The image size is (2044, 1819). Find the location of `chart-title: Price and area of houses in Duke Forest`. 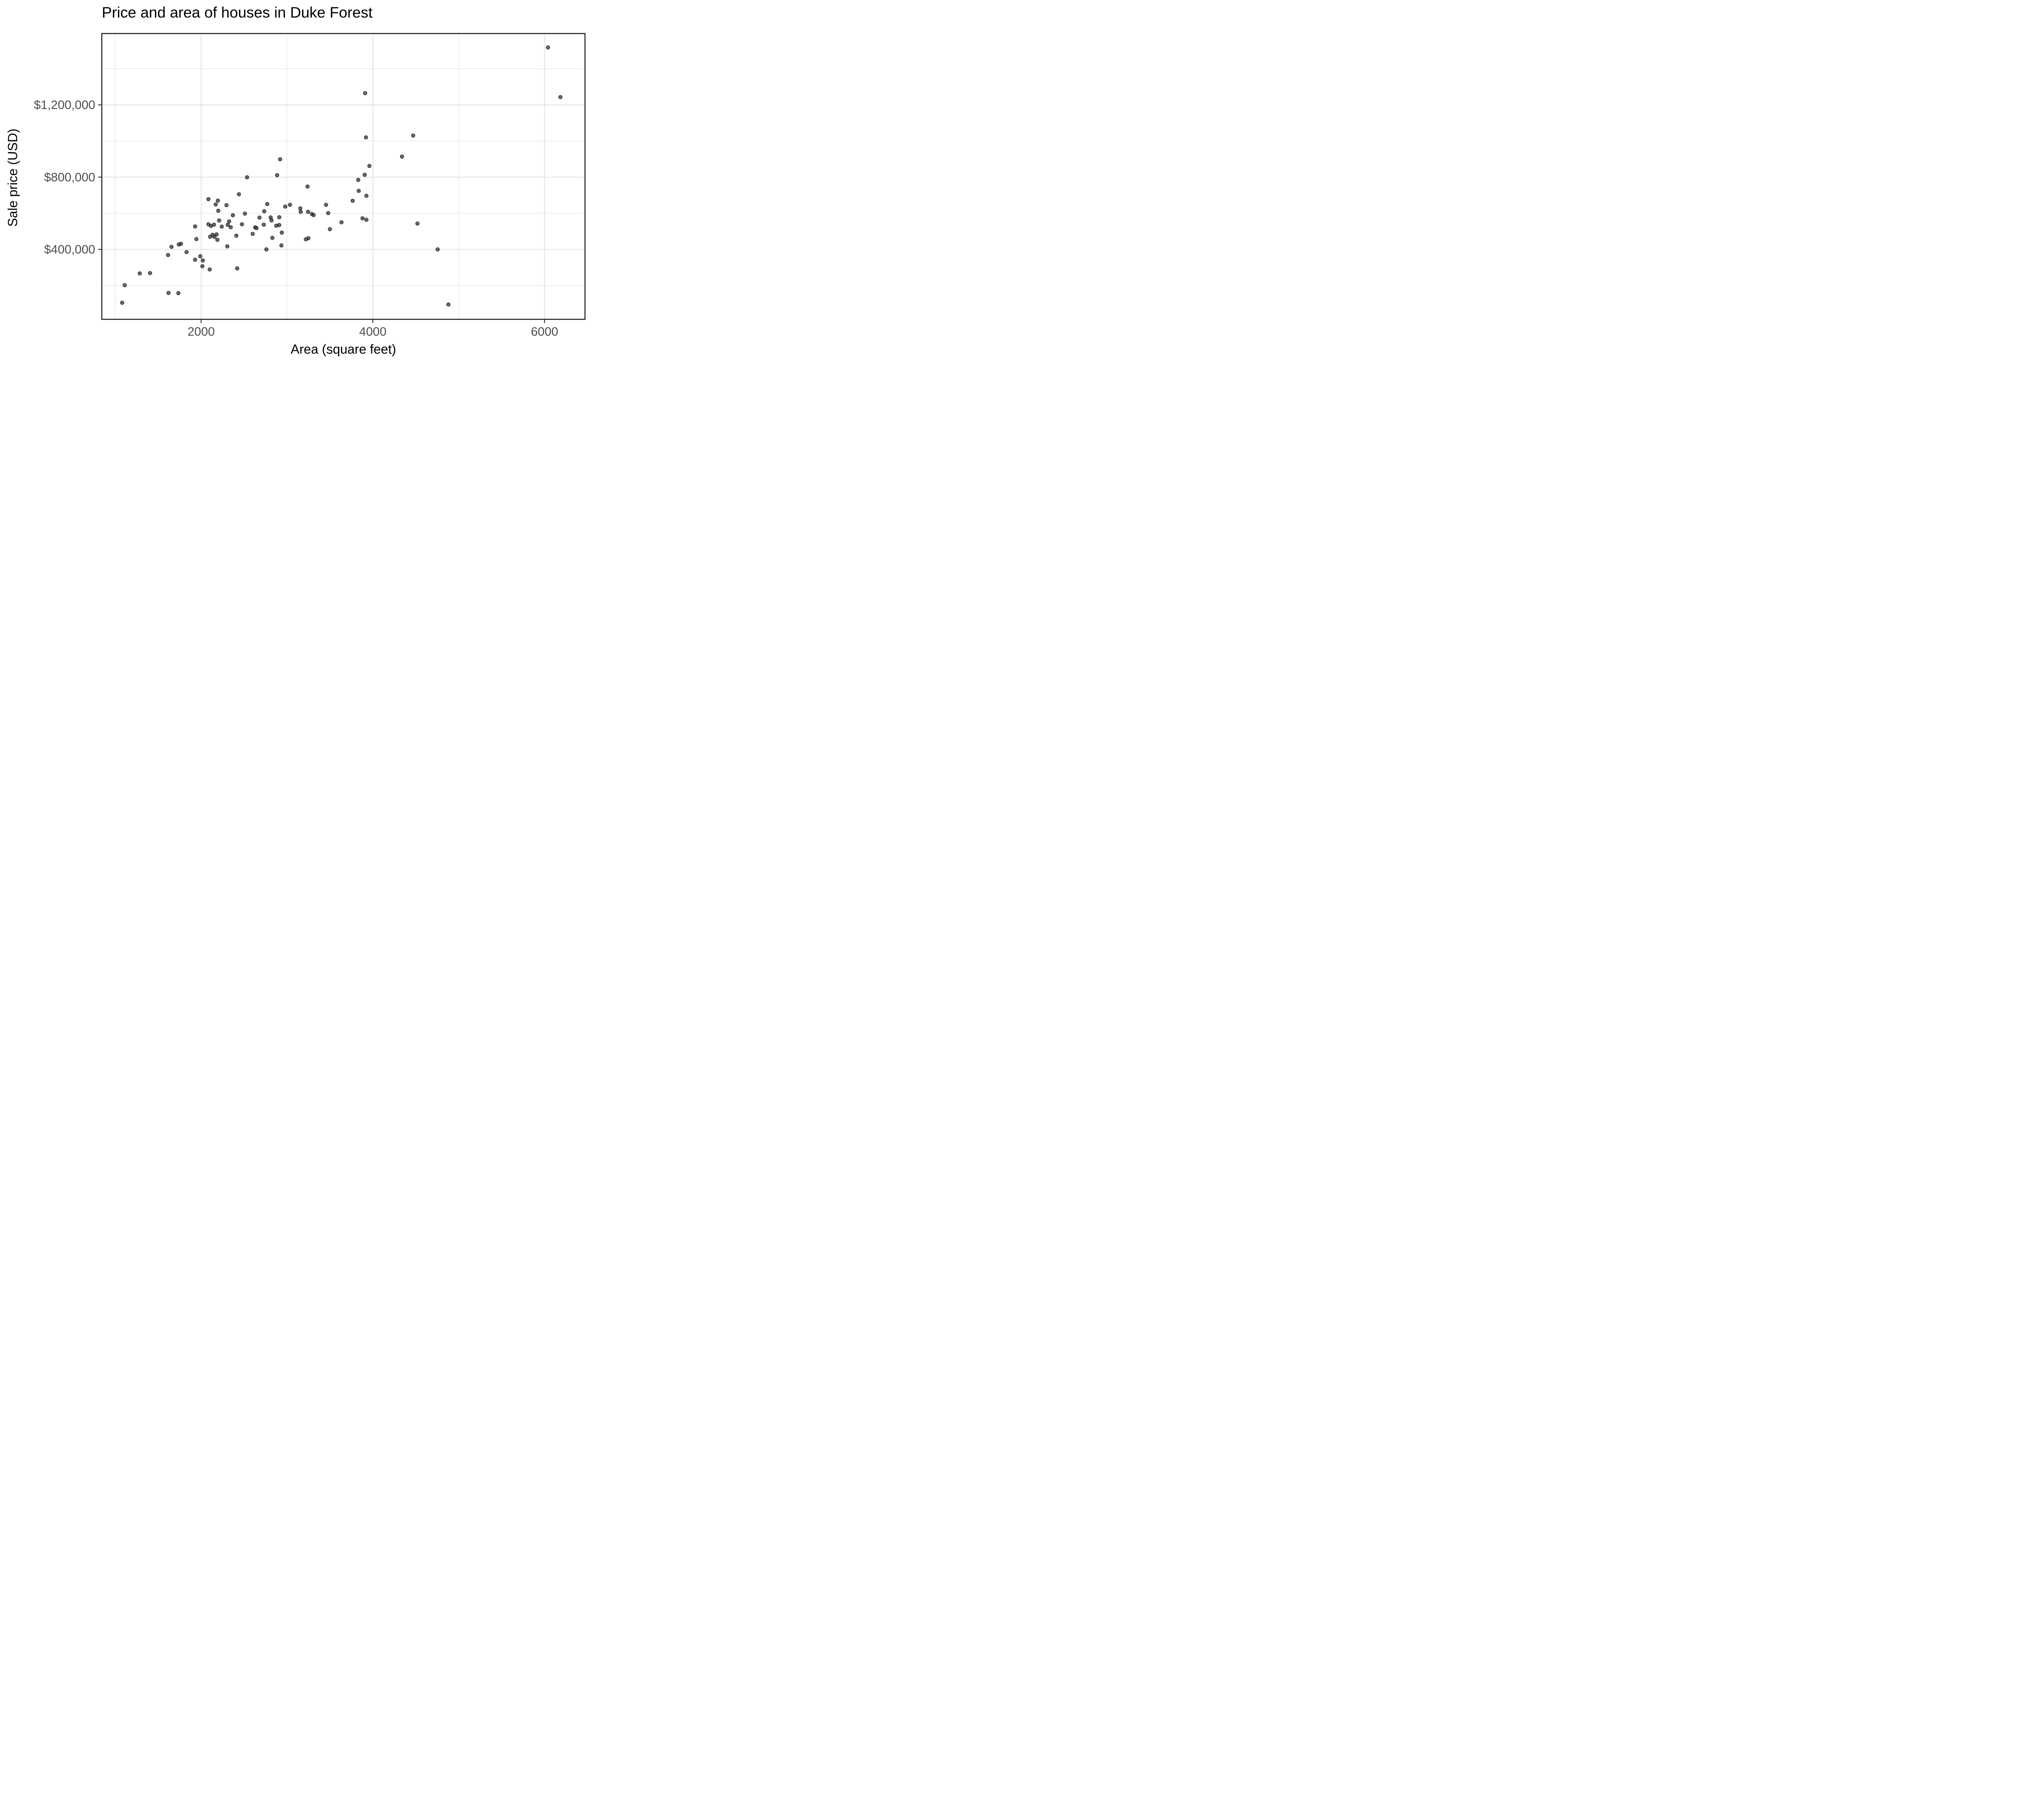

chart-title: Price and area of houses in Duke Forest is located at coordinates (237, 12).